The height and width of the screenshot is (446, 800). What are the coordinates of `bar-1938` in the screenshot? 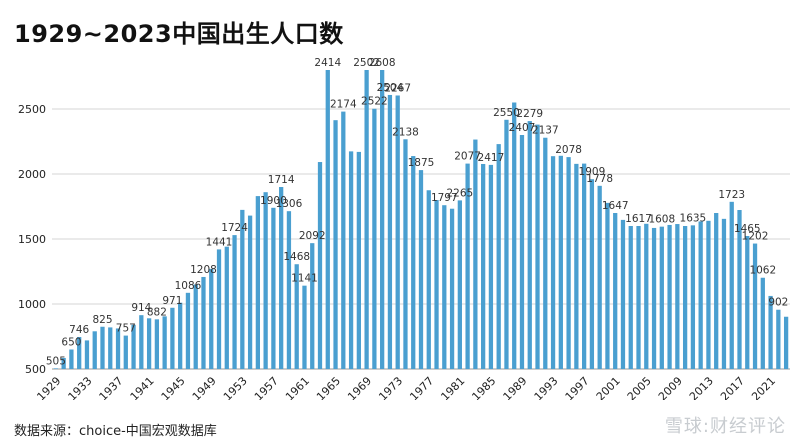 It's located at (125, 352).